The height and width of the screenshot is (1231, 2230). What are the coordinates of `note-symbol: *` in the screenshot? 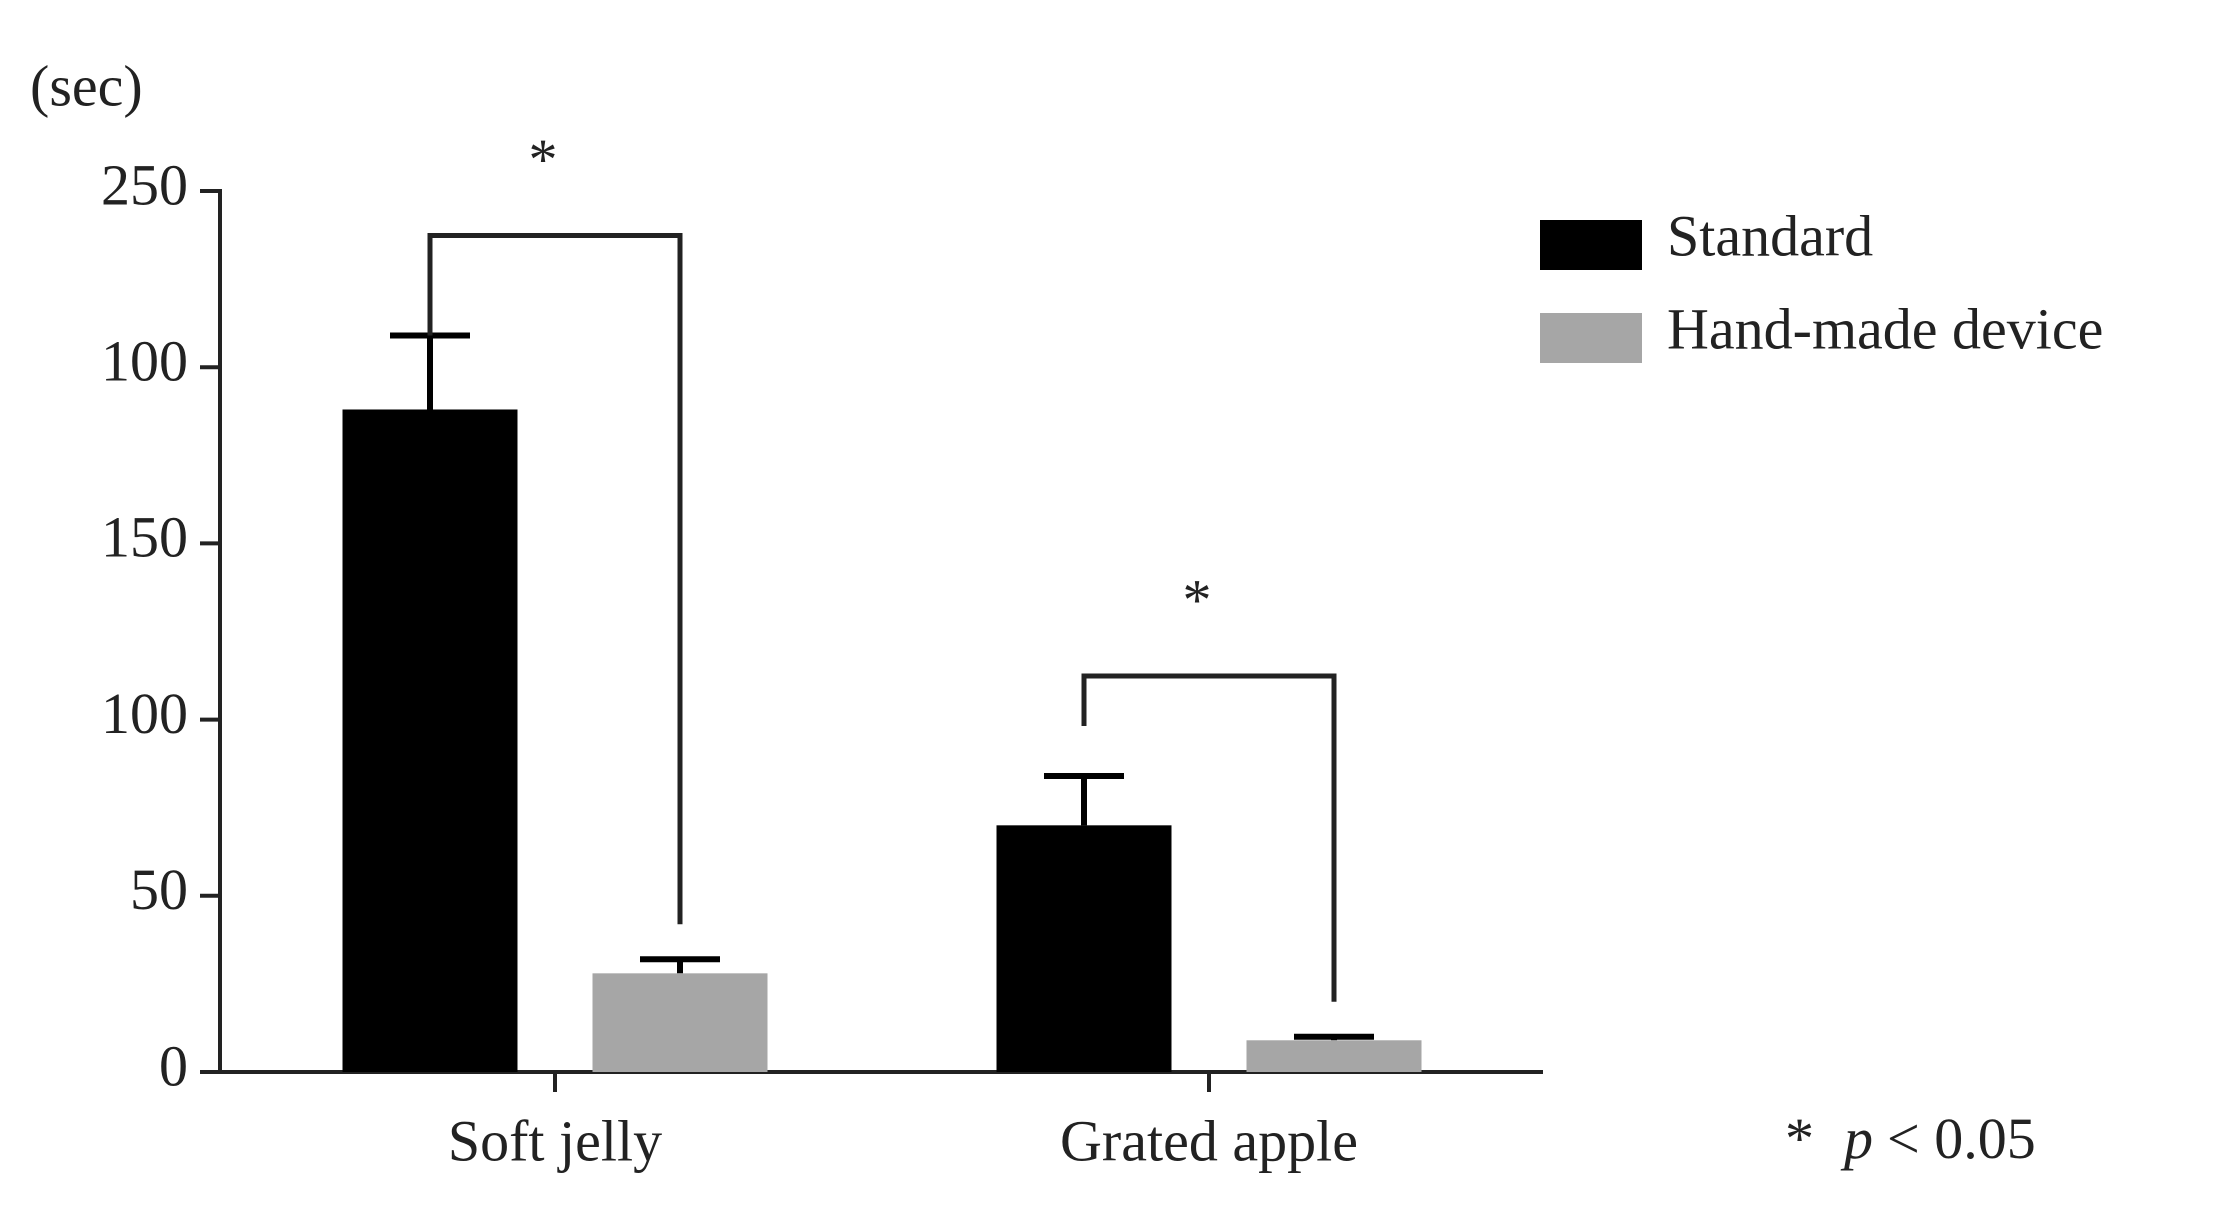 It's located at (1799, 1138).